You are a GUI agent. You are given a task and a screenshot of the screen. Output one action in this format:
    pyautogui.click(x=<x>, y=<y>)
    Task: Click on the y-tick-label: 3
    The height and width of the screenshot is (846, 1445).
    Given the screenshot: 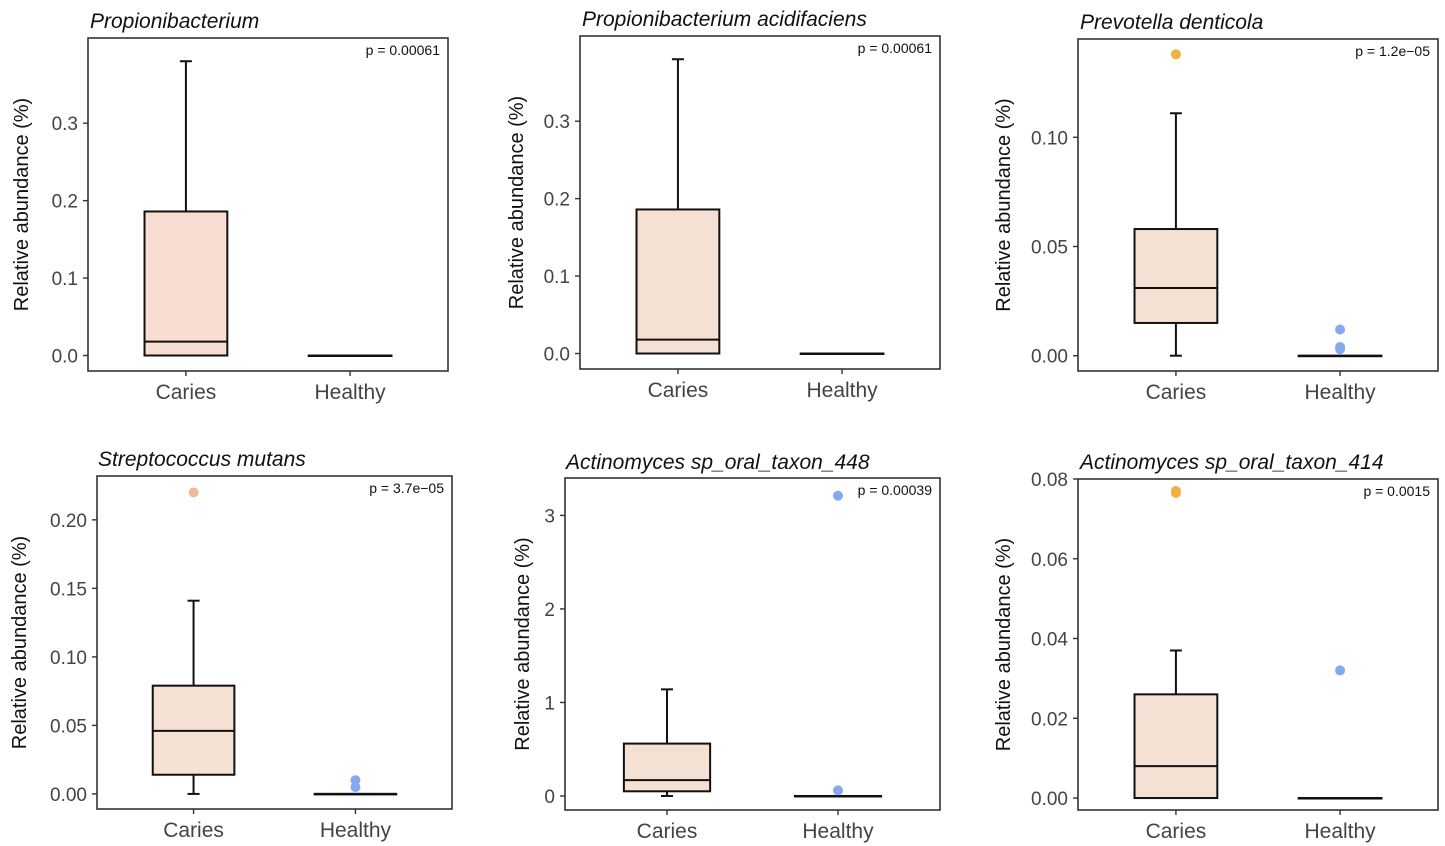 What is the action you would take?
    pyautogui.click(x=549, y=516)
    